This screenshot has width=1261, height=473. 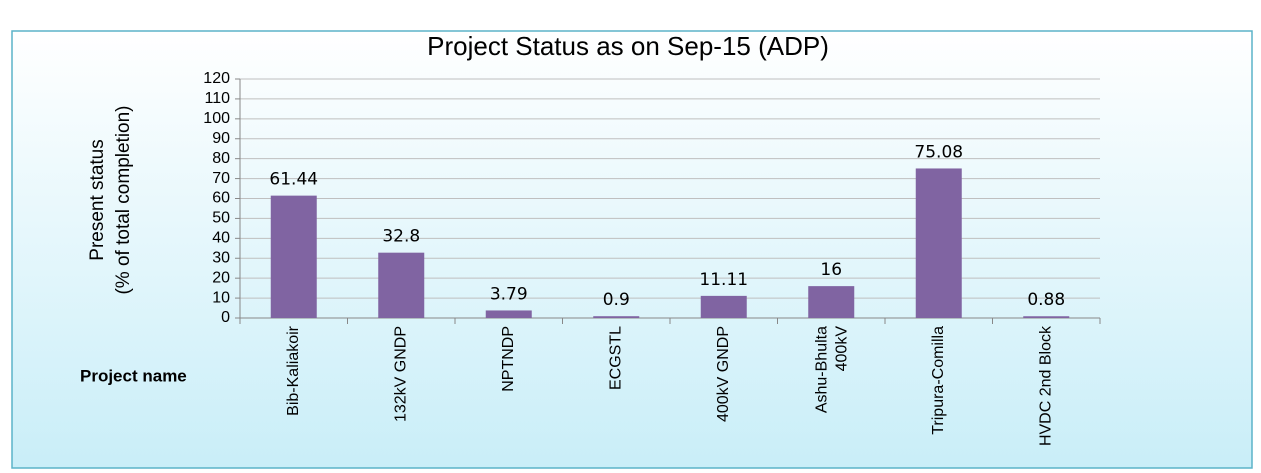 I want to click on y-tick-label: 20, so click(x=221, y=277).